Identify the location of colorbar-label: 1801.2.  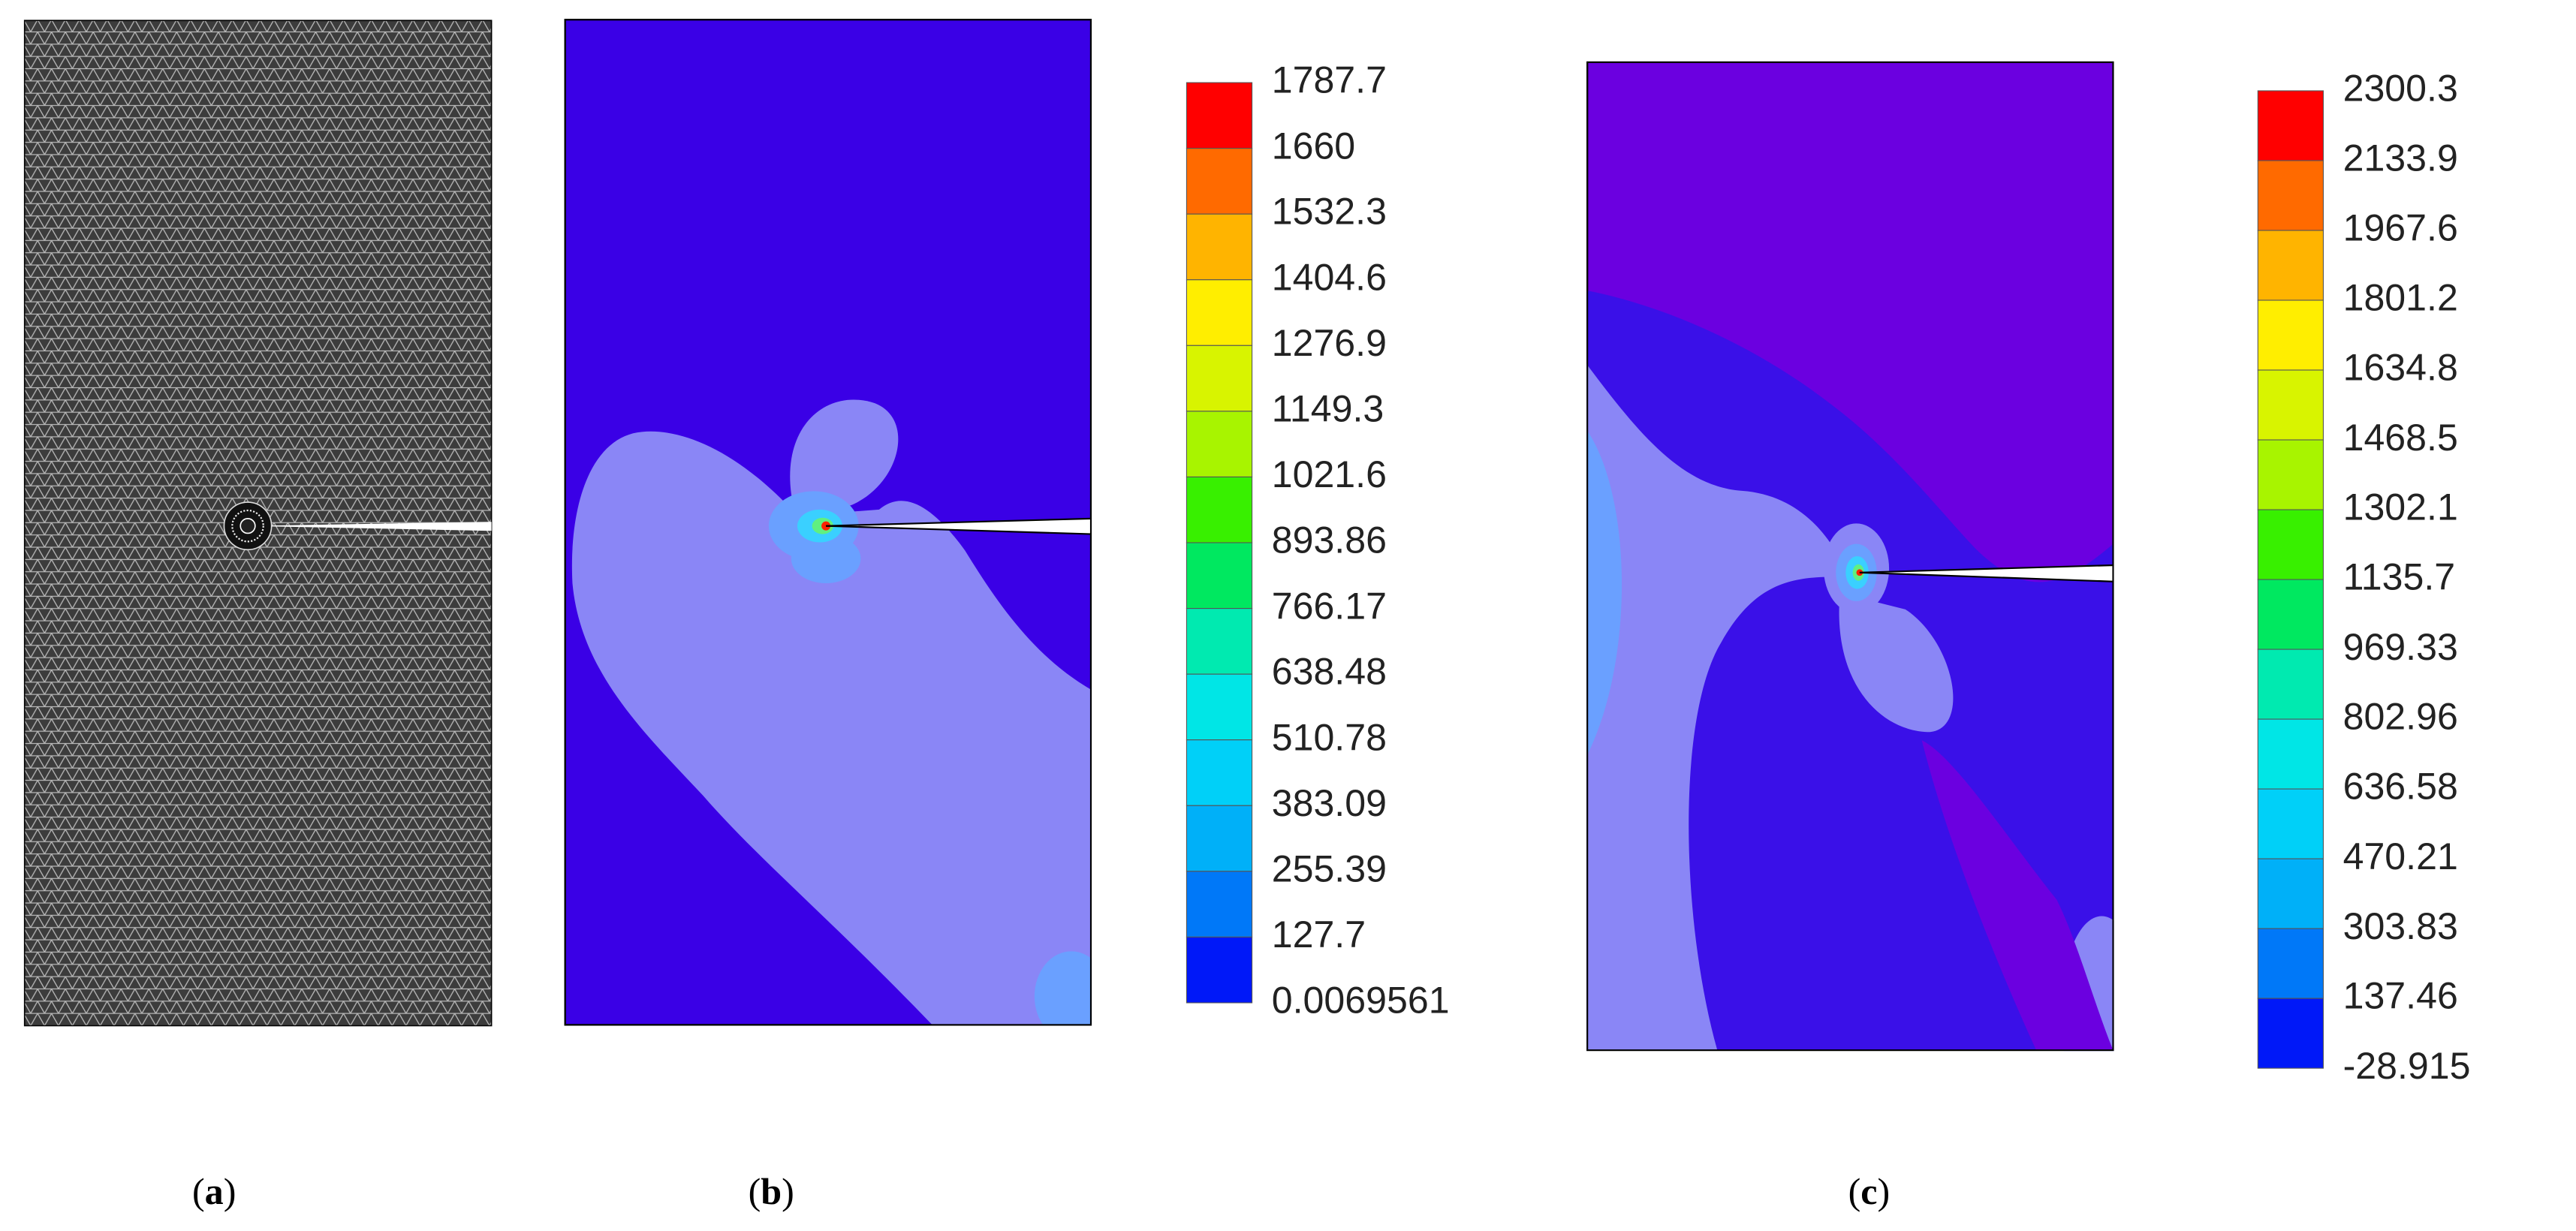
(2400, 297).